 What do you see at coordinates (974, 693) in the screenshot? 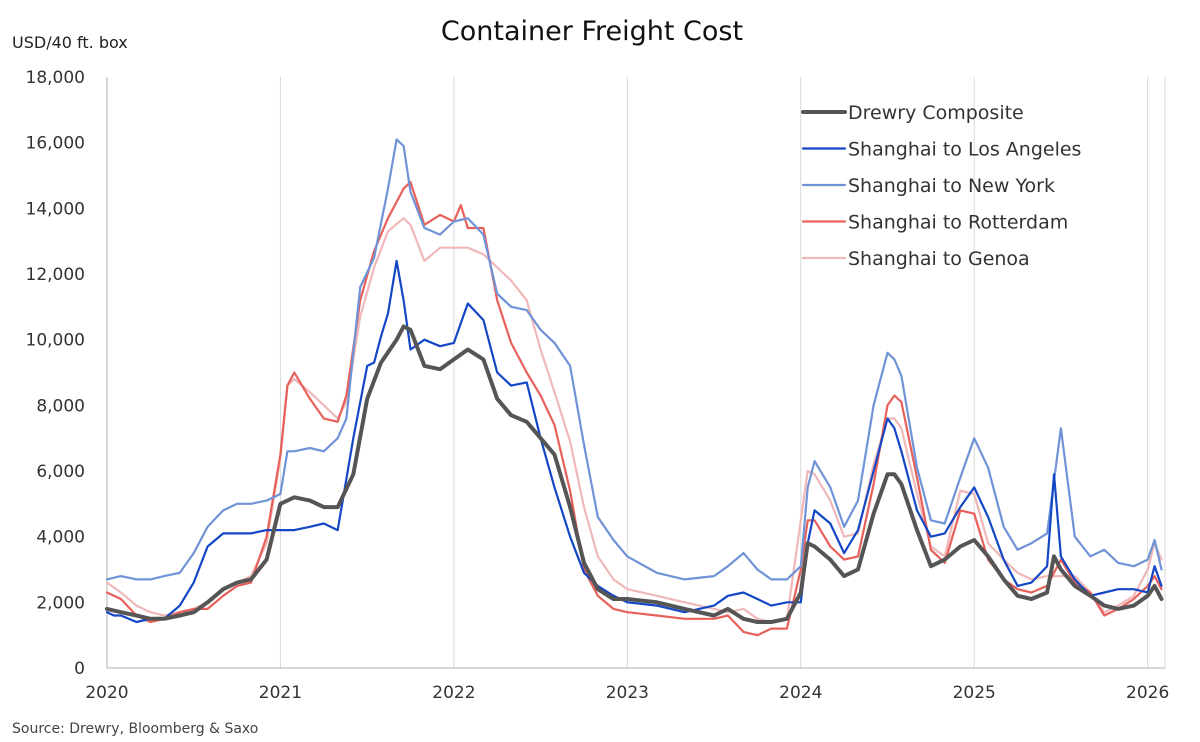
I see `x-tick-label-2025: 2025` at bounding box center [974, 693].